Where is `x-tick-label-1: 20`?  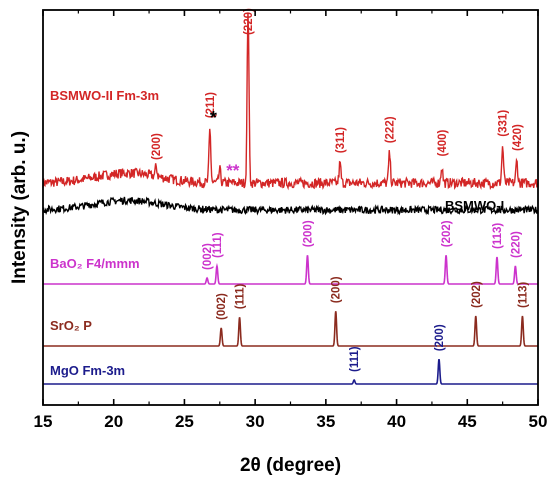 x-tick-label-1: 20 is located at coordinates (113, 421).